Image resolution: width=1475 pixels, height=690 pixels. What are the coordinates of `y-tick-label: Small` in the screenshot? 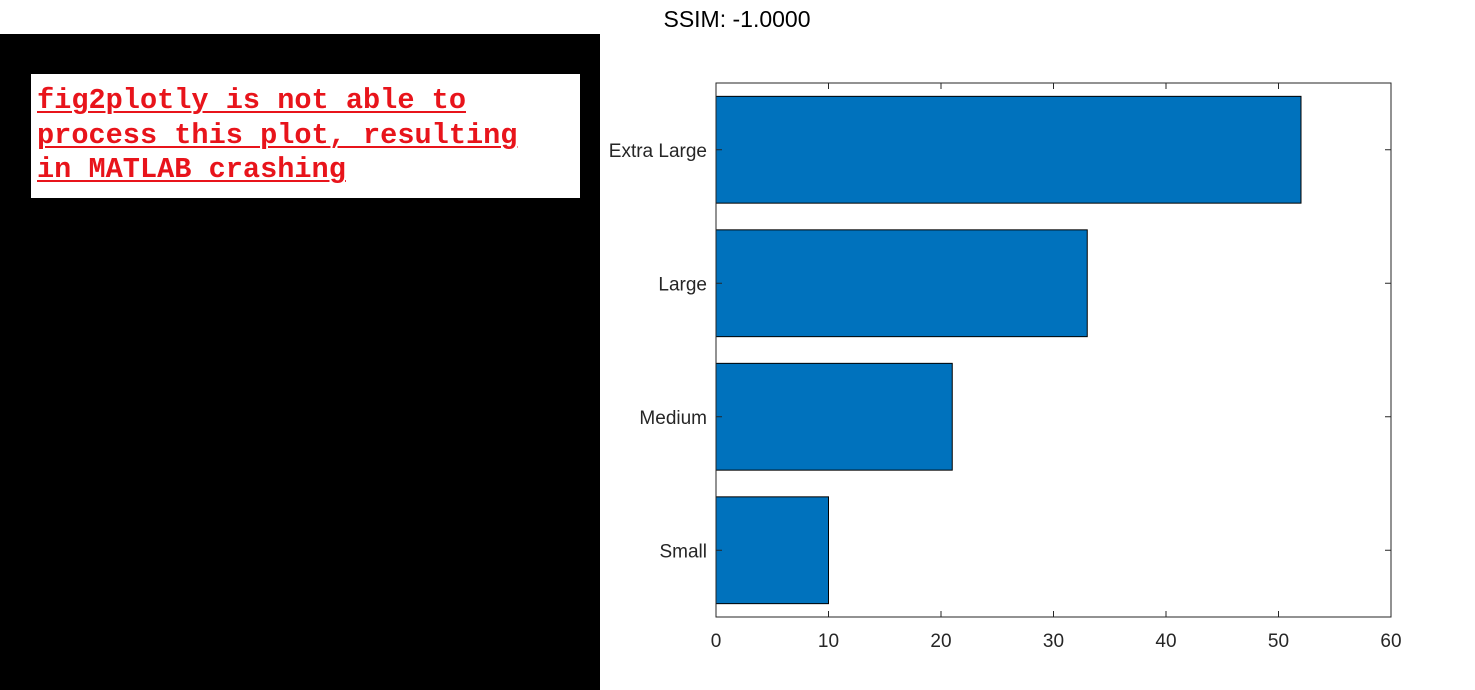 It's located at (683, 551).